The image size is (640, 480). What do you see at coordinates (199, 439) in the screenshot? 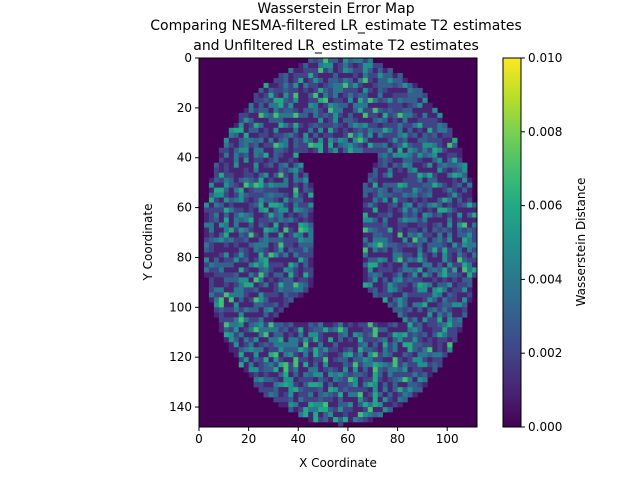
I see `x-tick-label: 0` at bounding box center [199, 439].